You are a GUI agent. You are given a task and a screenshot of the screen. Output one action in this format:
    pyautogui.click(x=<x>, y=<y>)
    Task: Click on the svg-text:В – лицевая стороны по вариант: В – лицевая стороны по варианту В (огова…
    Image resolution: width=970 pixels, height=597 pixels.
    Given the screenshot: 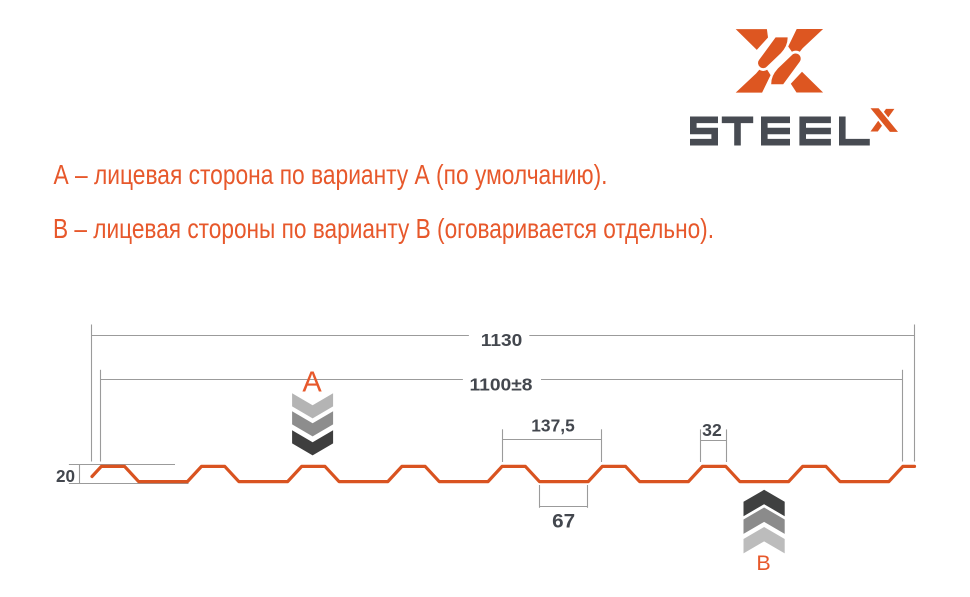 What is the action you would take?
    pyautogui.click(x=383, y=228)
    